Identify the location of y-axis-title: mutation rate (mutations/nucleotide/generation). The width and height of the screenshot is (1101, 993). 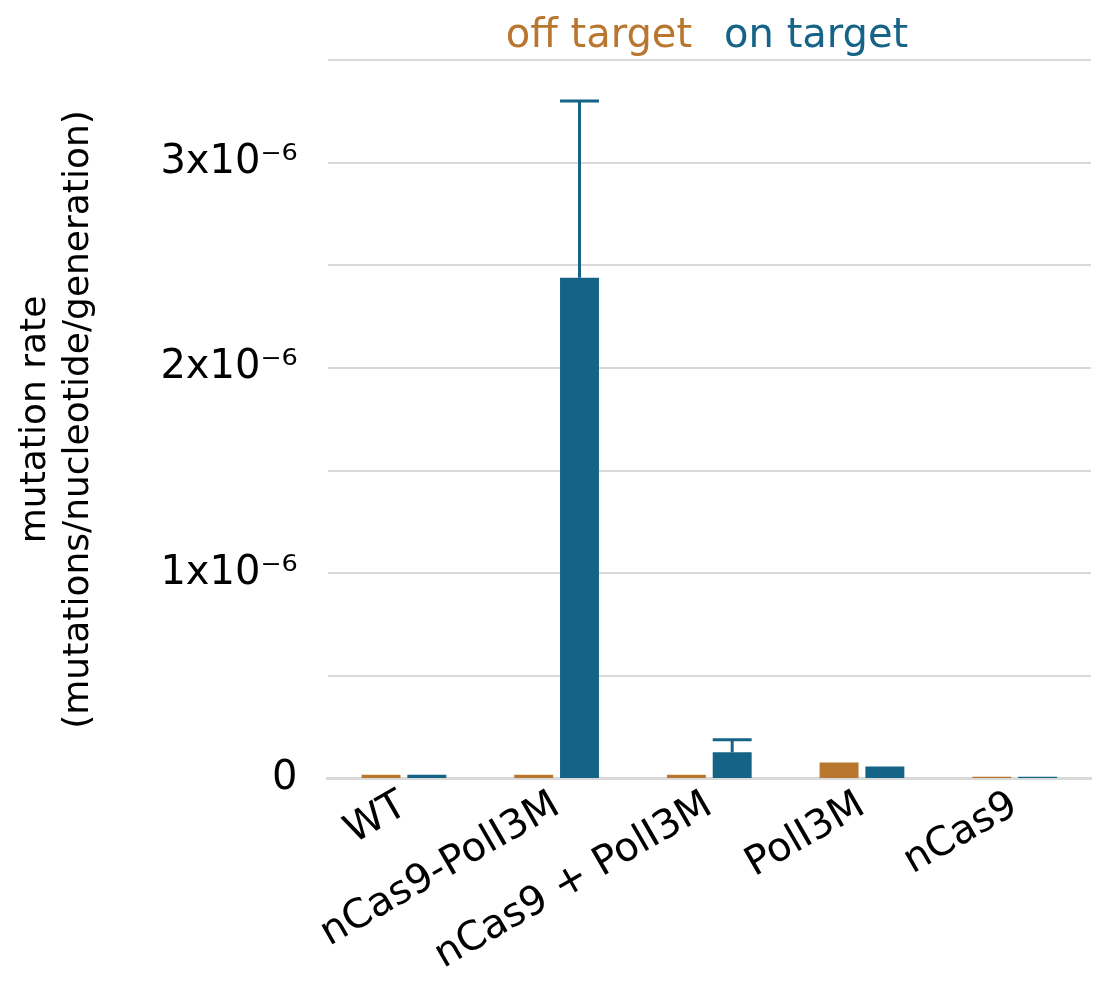
(54, 419).